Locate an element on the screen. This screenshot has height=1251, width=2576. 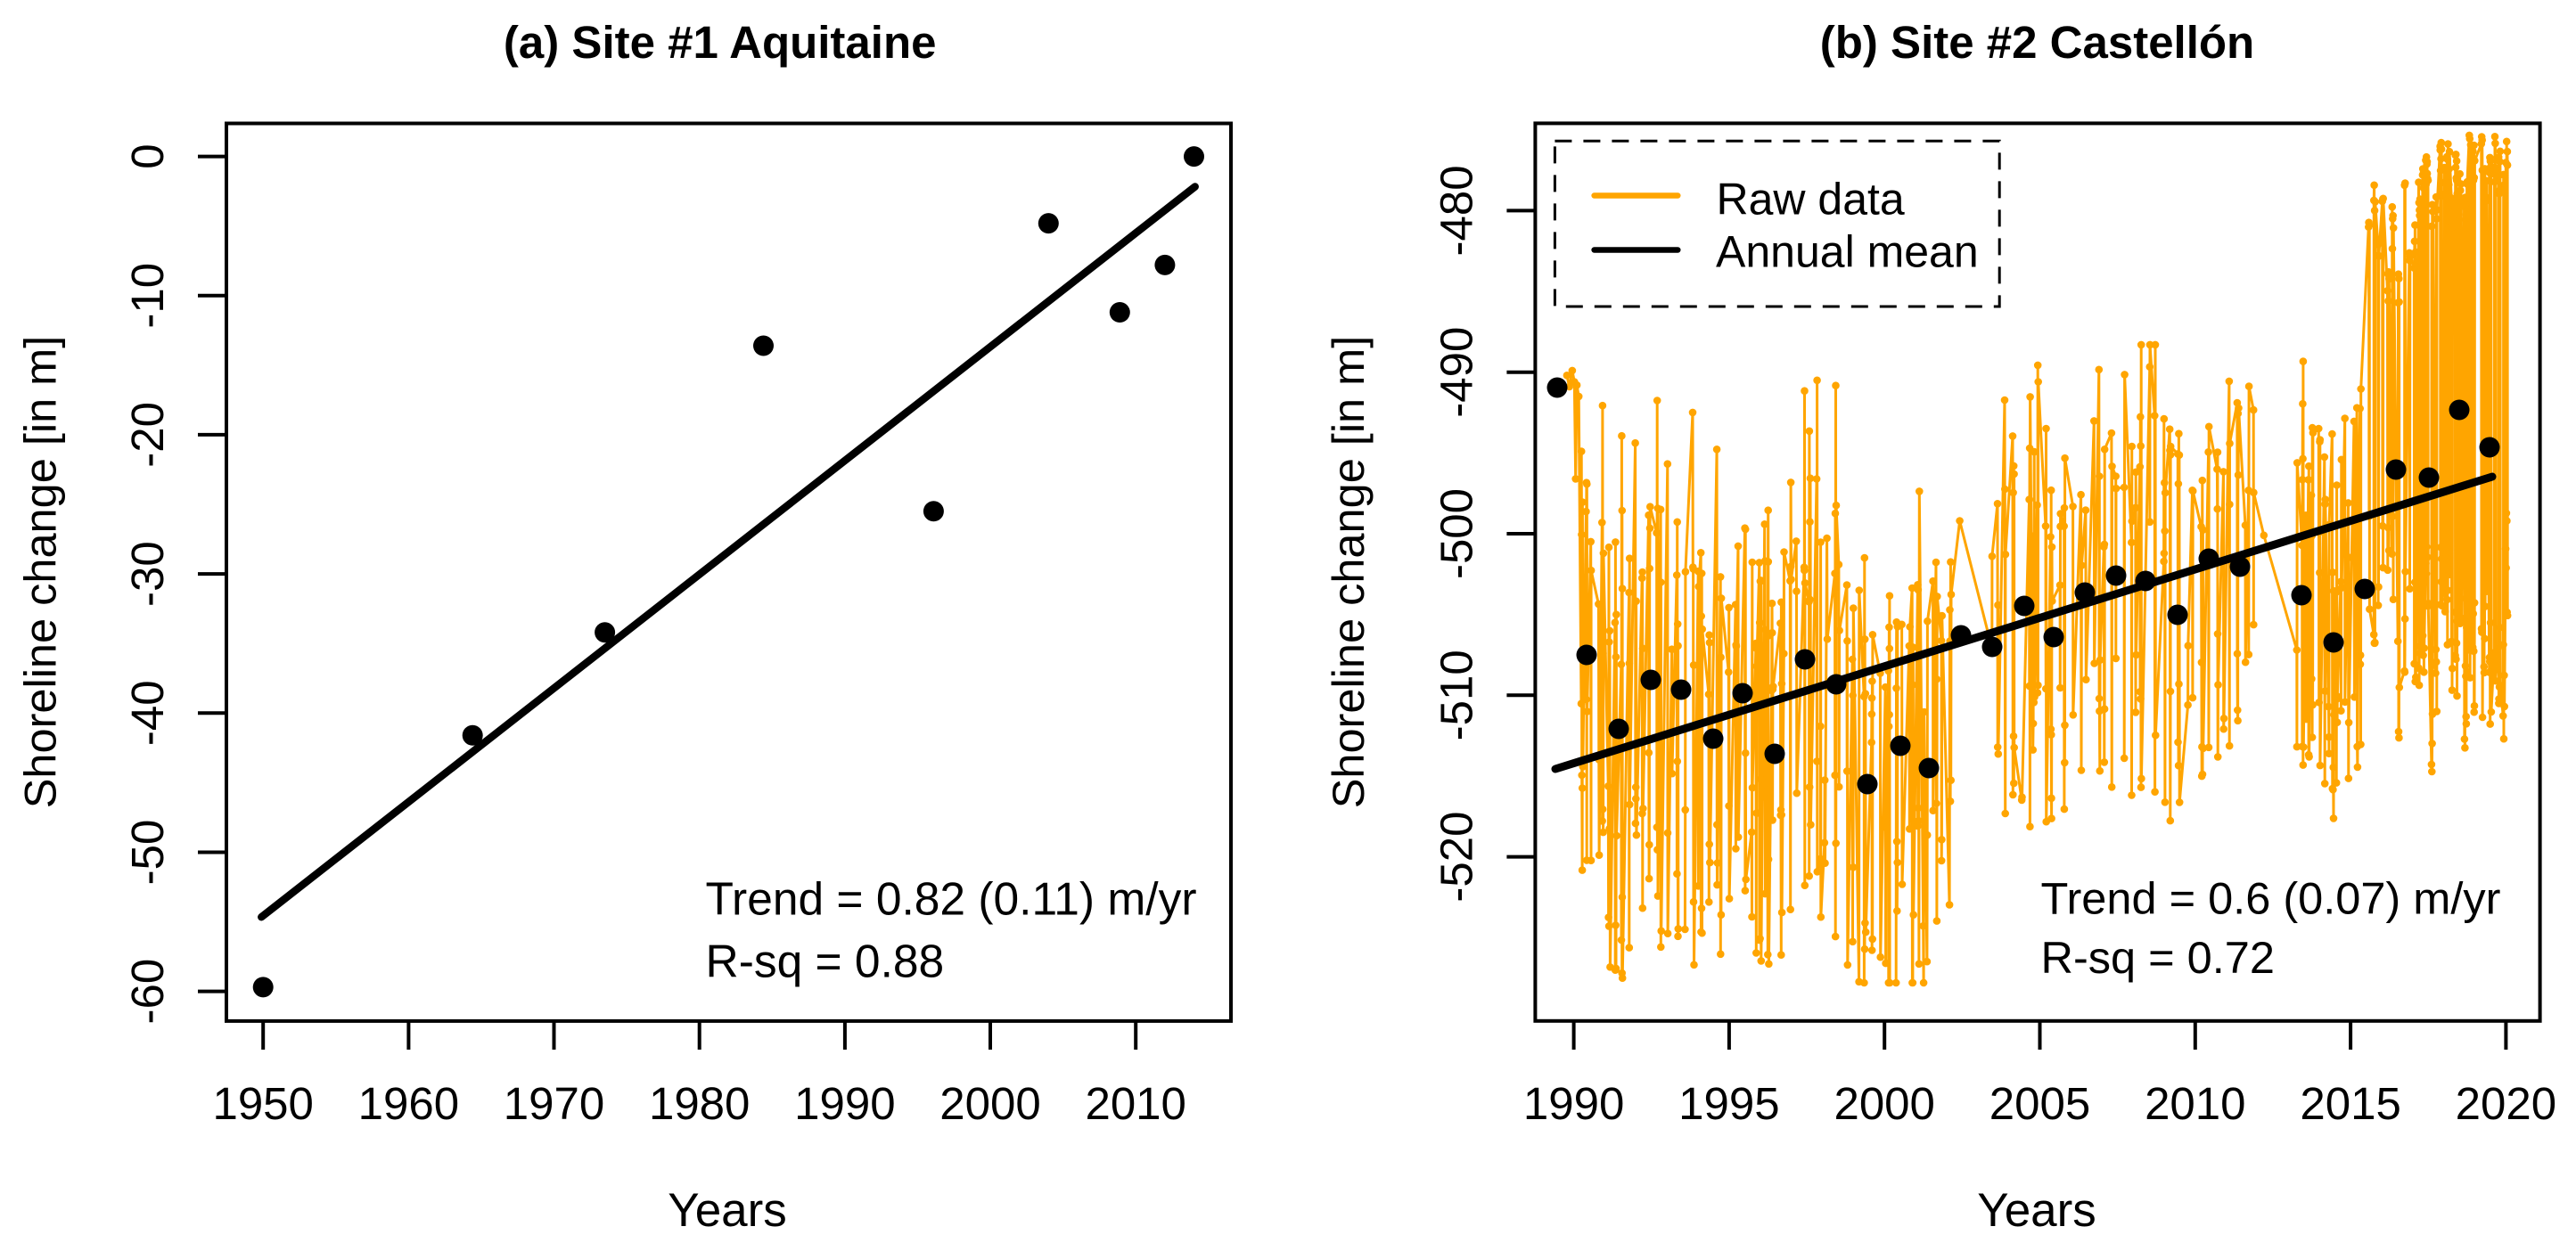
svg-text: -500 is located at coordinates (1456, 533).